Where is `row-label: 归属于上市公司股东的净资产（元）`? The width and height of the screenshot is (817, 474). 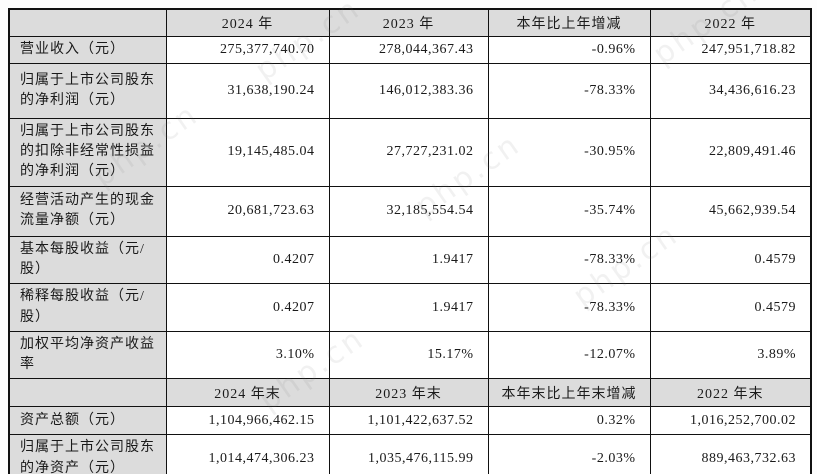 row-label: 归属于上市公司股东的净资产（元） is located at coordinates (87, 454).